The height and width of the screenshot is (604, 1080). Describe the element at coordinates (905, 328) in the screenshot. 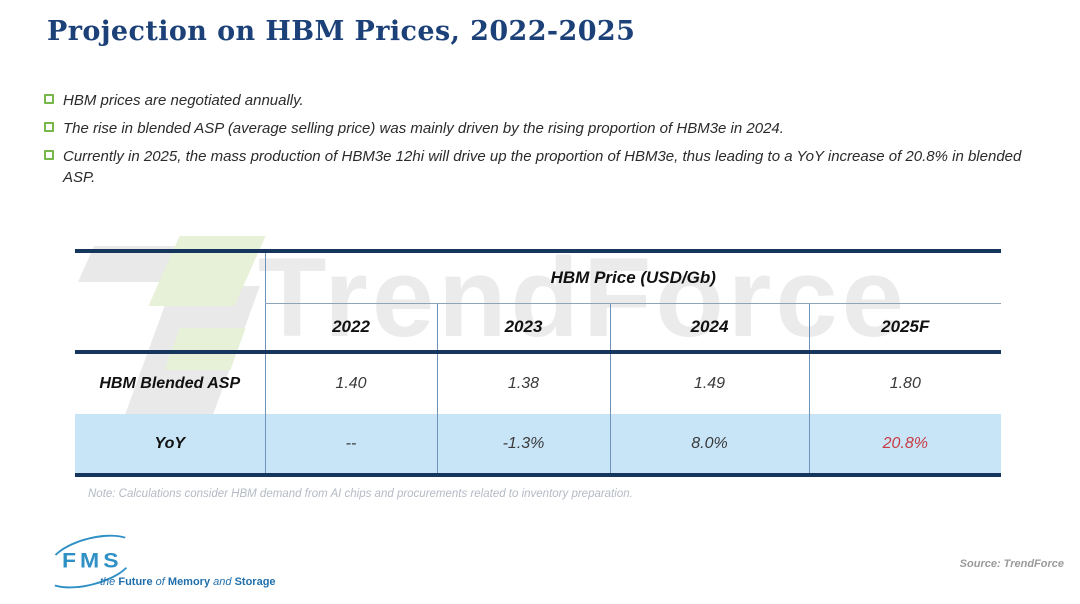

I see `column-header-2025f: 2025F` at that location.